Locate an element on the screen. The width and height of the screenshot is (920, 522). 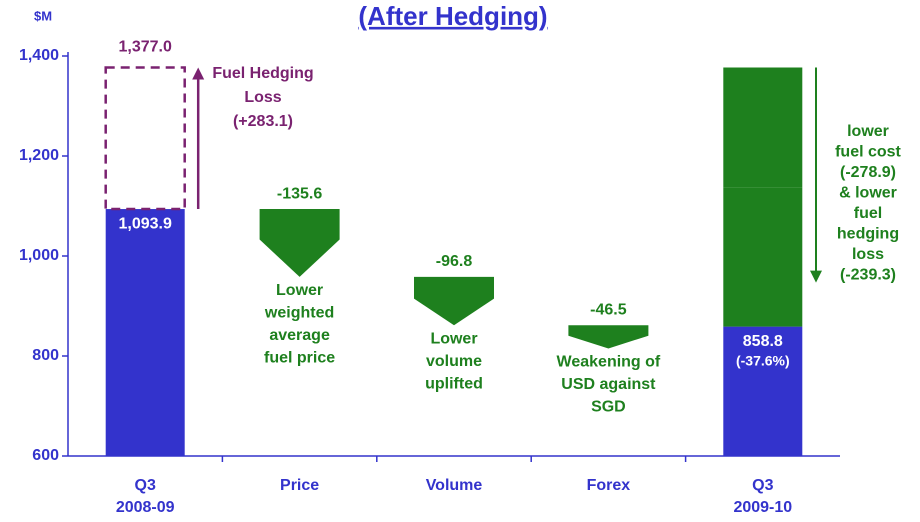
value-label: 858.8 is located at coordinates (763, 341).